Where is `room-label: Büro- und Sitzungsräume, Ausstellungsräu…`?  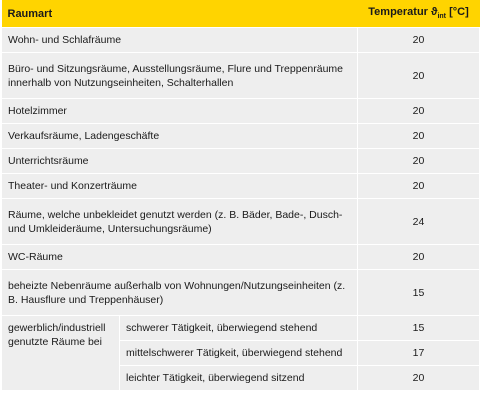 room-label: Büro- und Sitzungsräume, Ausstellungsräu… is located at coordinates (179, 75).